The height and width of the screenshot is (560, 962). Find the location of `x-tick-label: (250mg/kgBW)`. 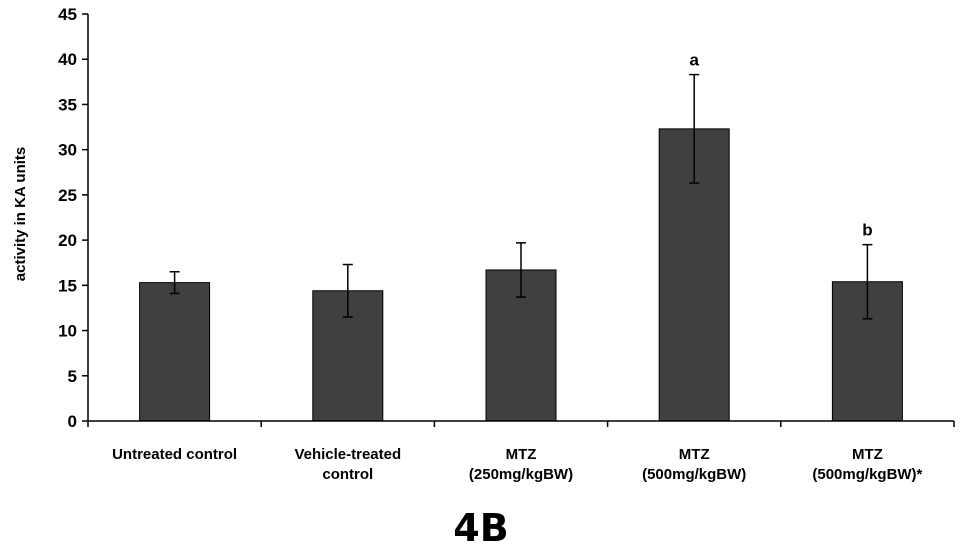

x-tick-label: (250mg/kgBW) is located at coordinates (521, 474).